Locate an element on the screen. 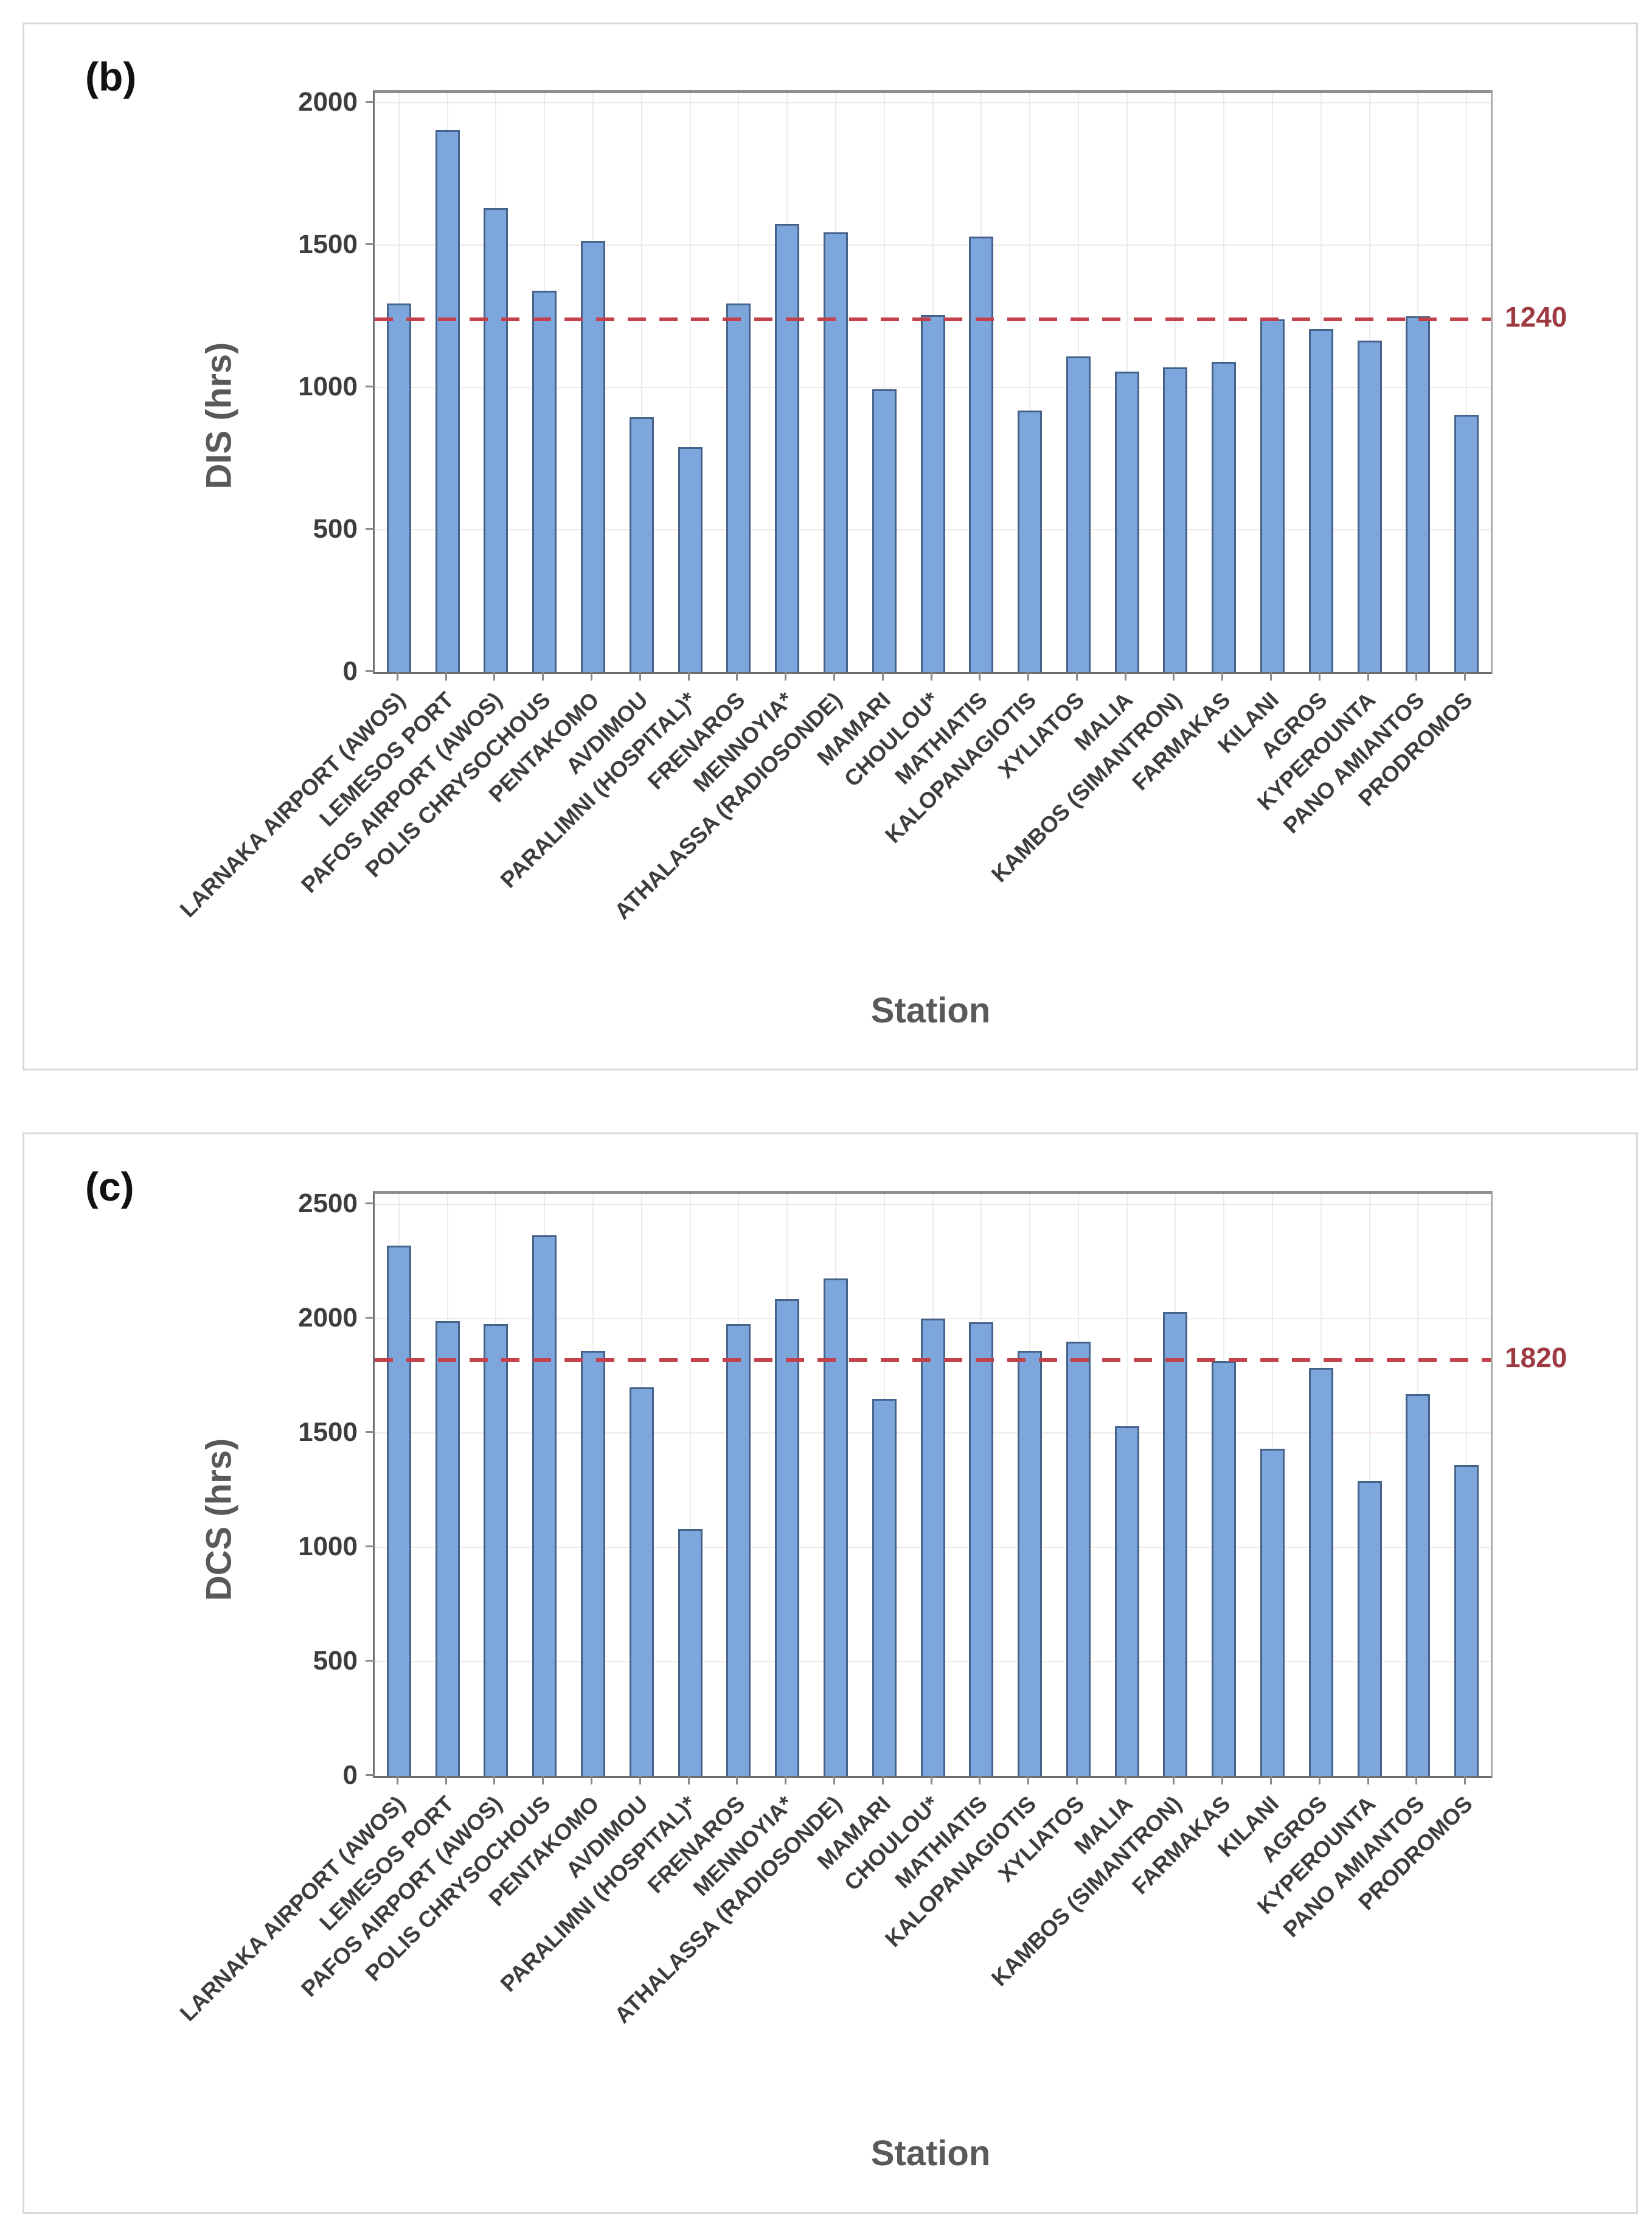  panel-c-y-axis-title: DCS (hrs) is located at coordinates (219, 1520).